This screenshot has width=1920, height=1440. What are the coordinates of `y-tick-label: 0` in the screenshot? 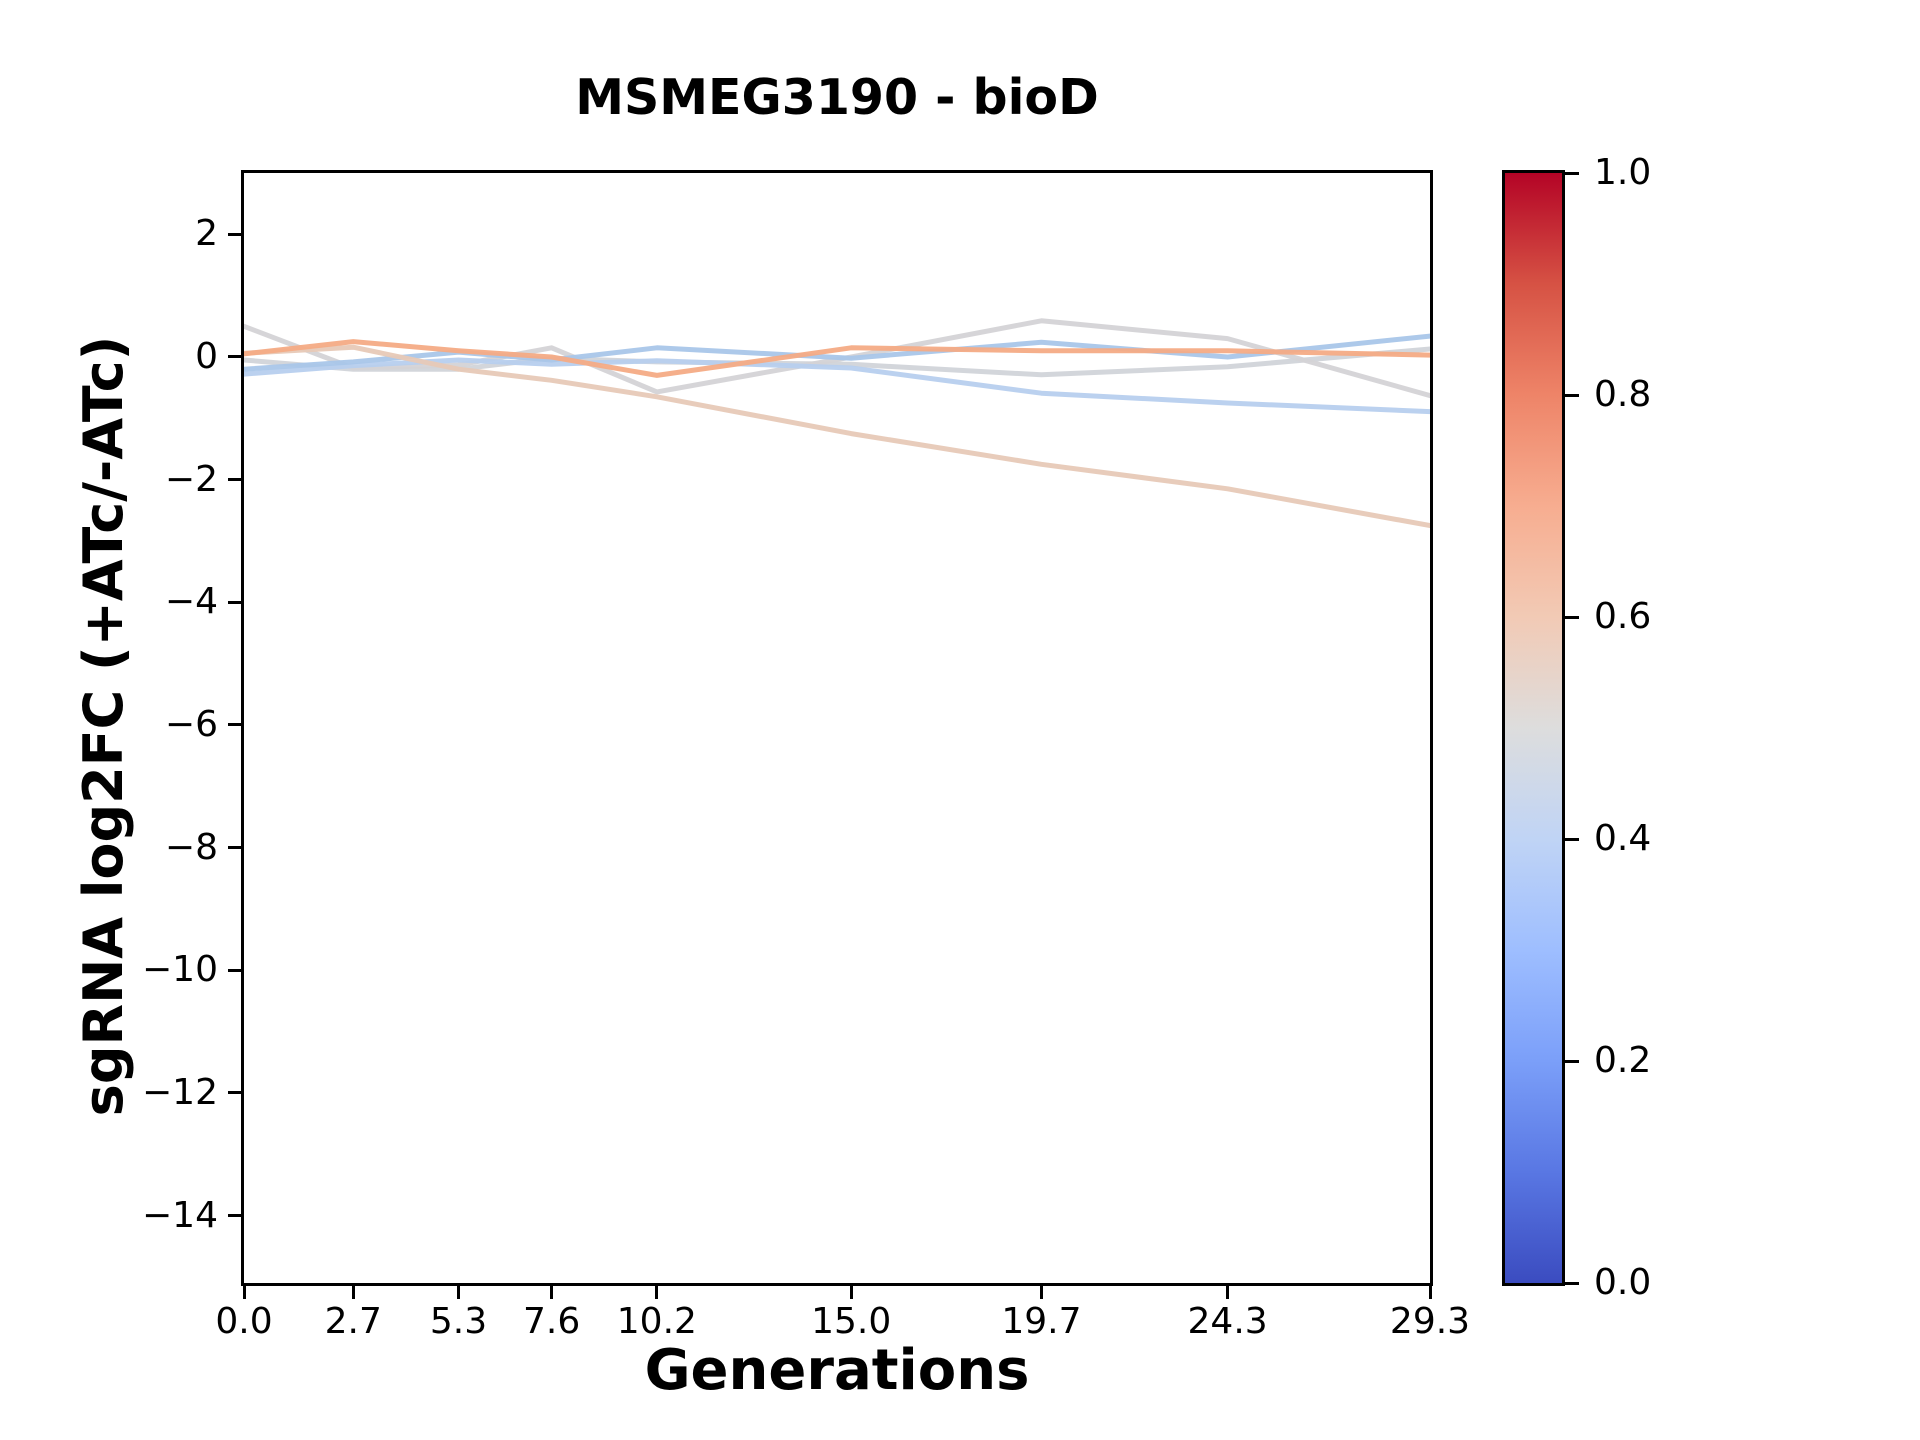 It's located at (206, 356).